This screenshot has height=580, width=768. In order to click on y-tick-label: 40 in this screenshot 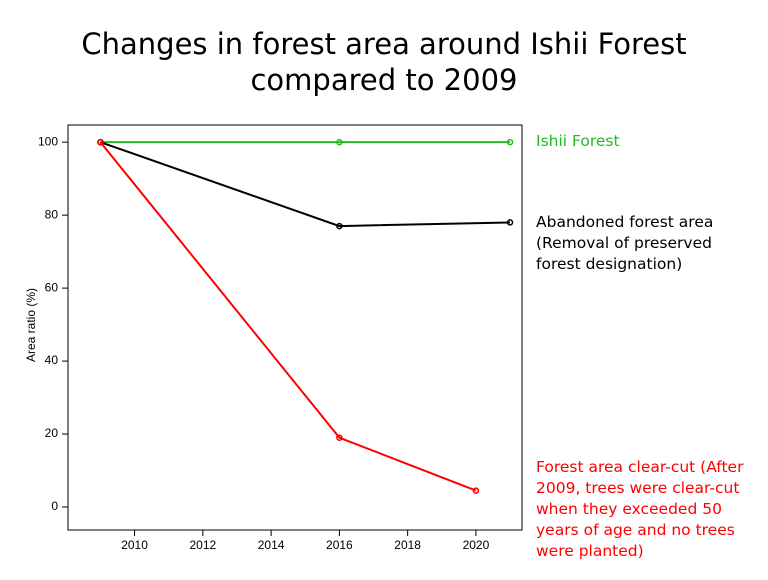, I will do `click(52, 360)`.